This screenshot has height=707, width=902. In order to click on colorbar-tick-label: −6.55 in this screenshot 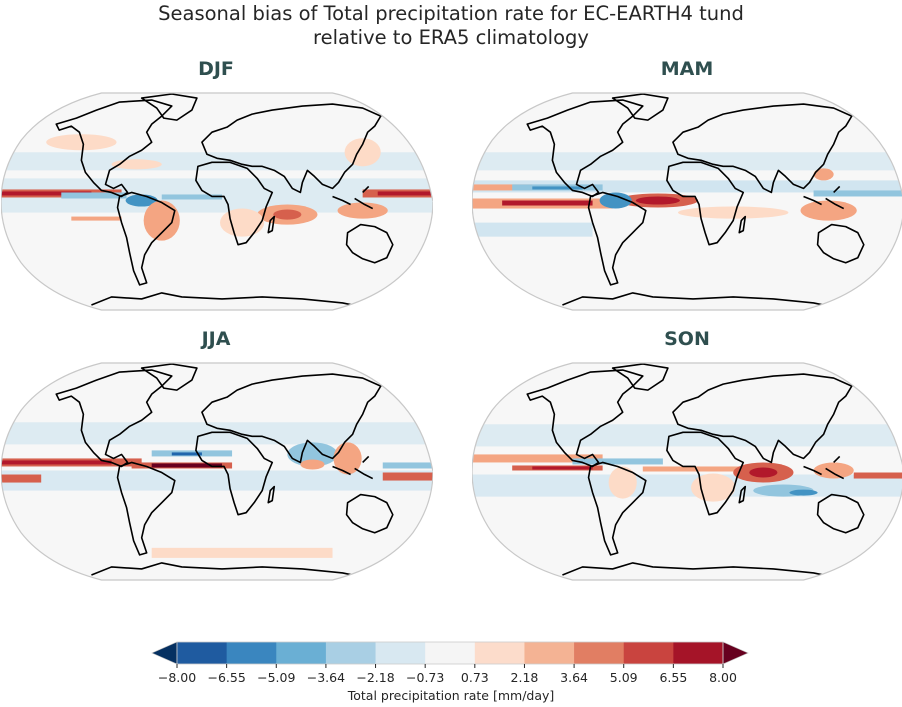, I will do `click(226, 677)`.